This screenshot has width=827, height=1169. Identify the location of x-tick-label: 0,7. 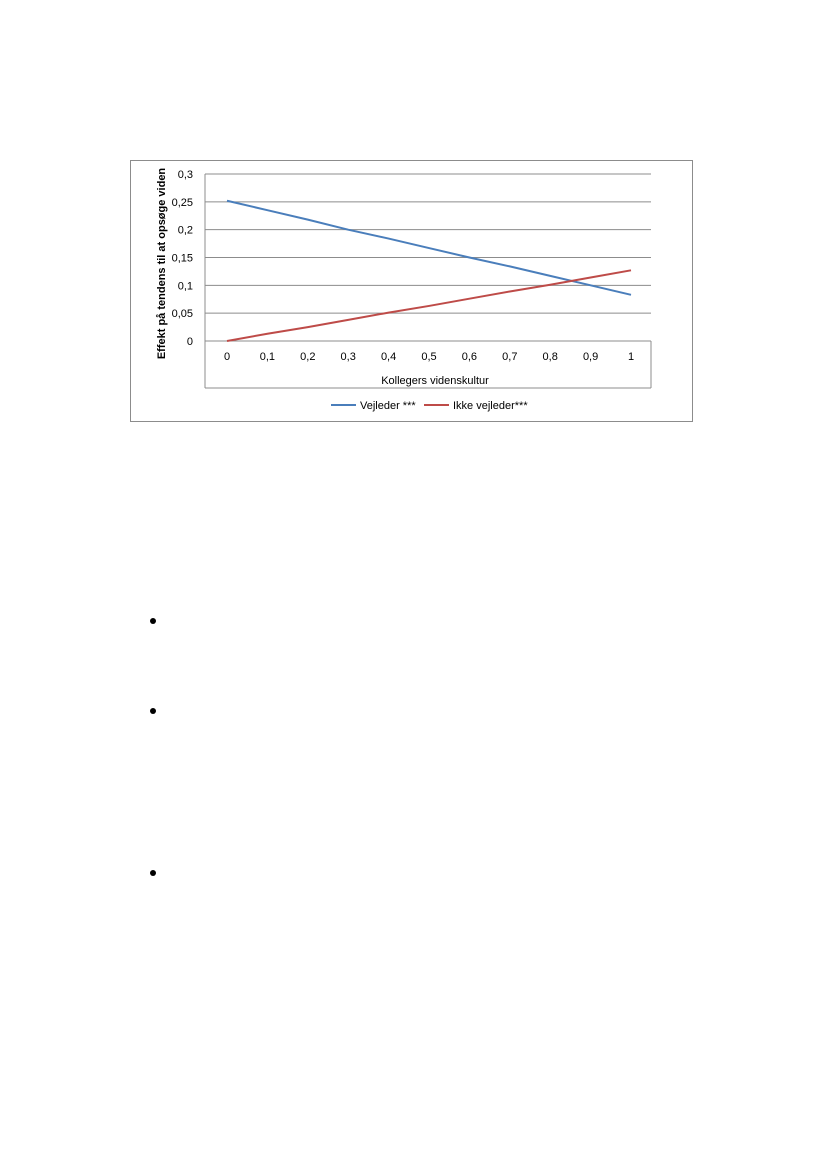
(509, 357).